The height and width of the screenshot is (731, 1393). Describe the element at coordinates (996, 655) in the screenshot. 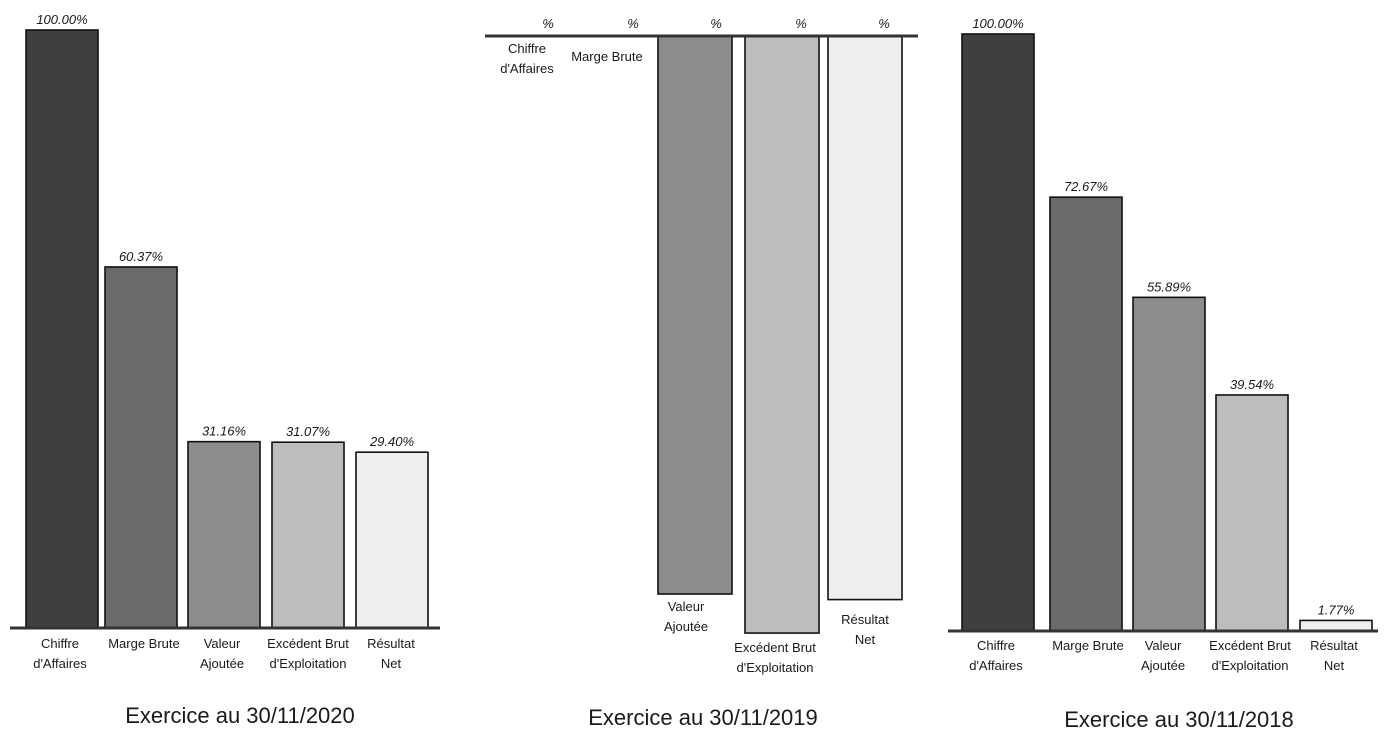

I see `category-label-3-1: Chiffre d'Affaires` at that location.